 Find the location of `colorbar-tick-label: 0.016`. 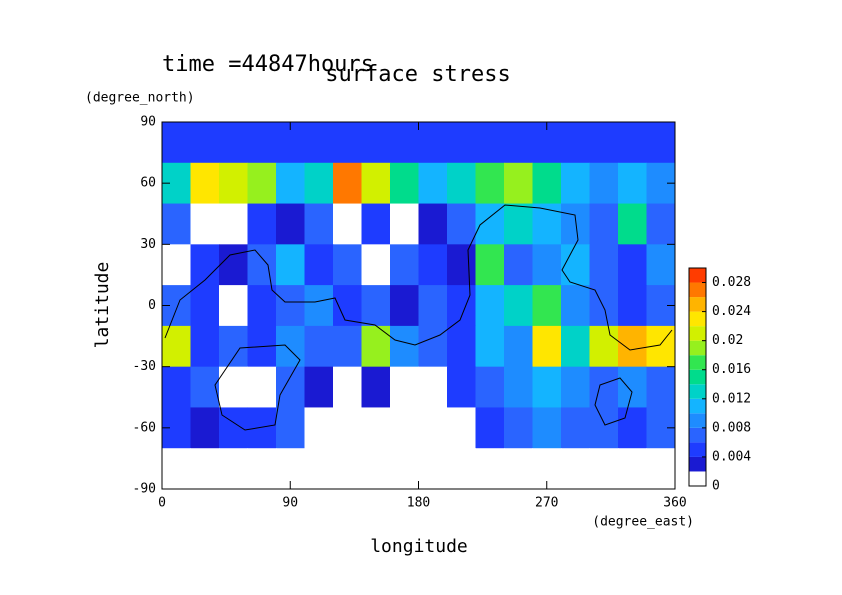

colorbar-tick-label: 0.016 is located at coordinates (731, 369).